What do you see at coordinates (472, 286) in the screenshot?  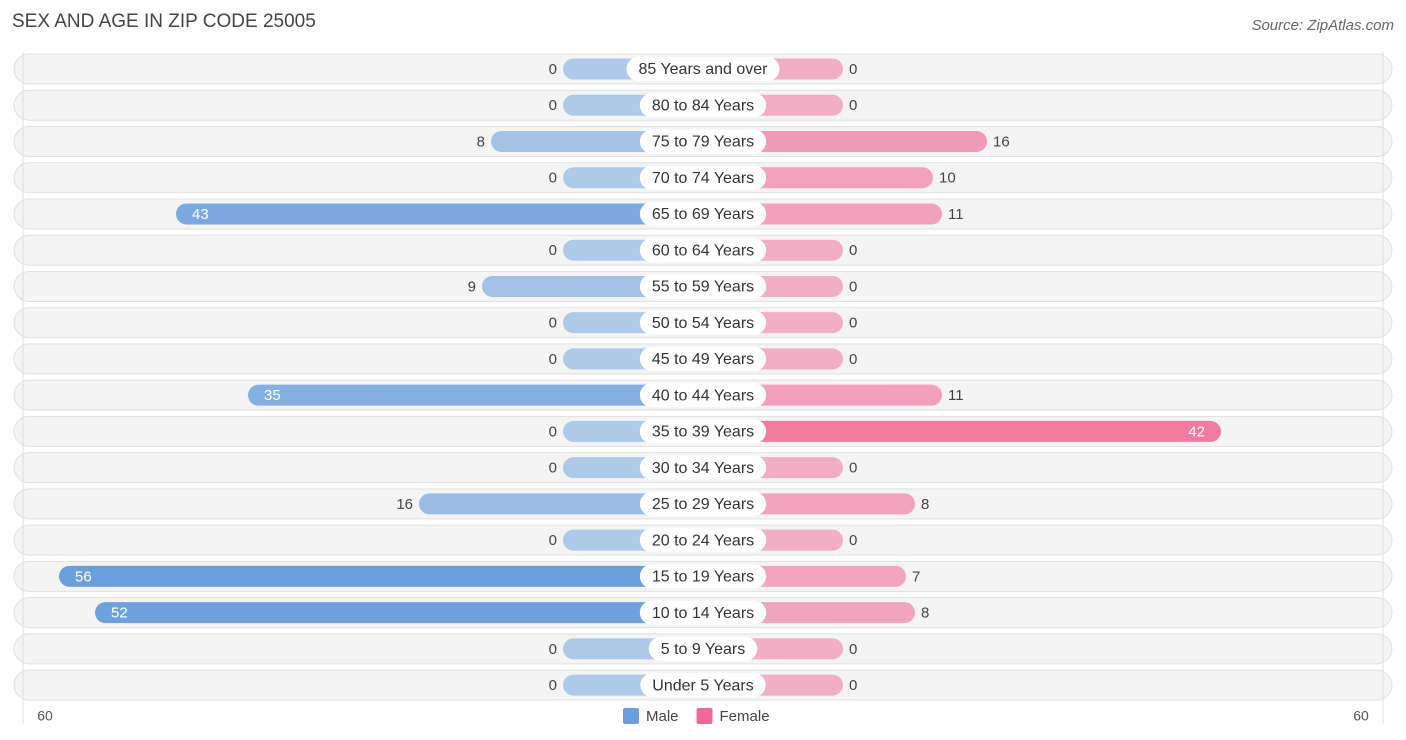 I see `value-label: 9` at bounding box center [472, 286].